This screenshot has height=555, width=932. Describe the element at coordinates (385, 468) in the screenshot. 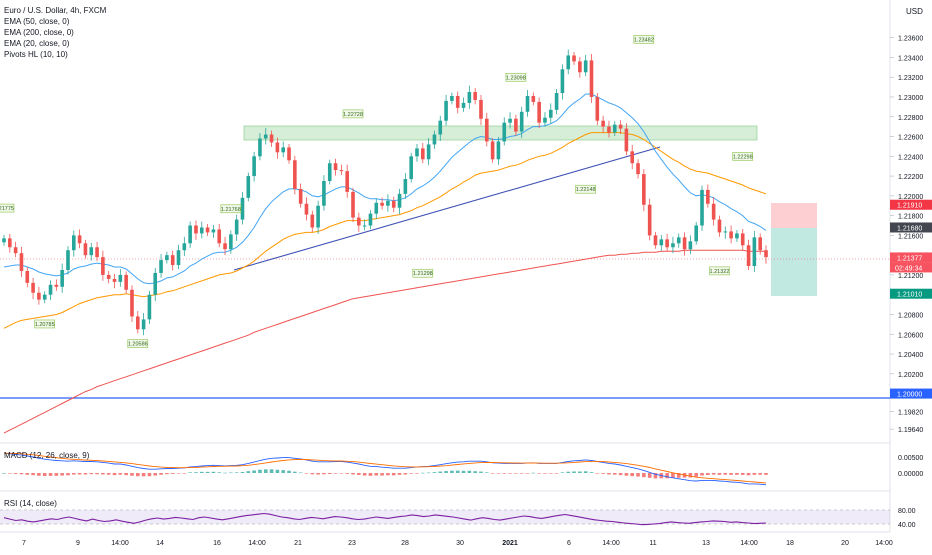

I see `macd-signal-line` at that location.